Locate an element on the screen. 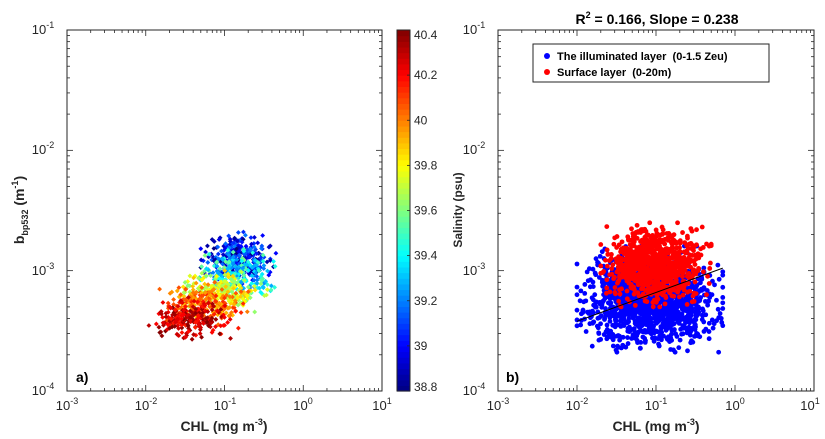 The image size is (825, 439). panel-b-x-tick-label: 10-2 is located at coordinates (577, 404).